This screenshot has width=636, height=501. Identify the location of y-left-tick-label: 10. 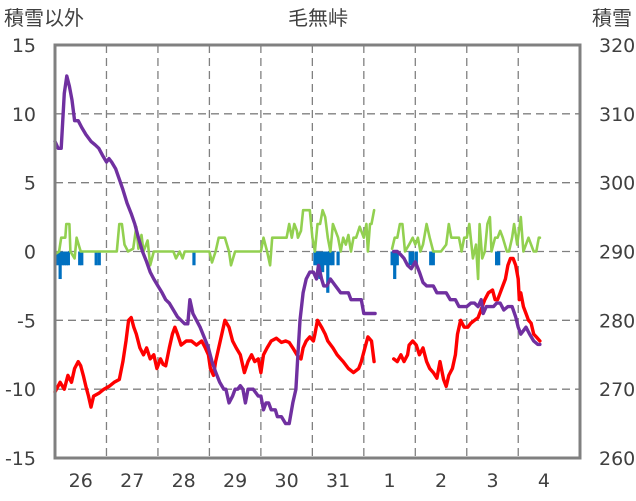
(24, 115).